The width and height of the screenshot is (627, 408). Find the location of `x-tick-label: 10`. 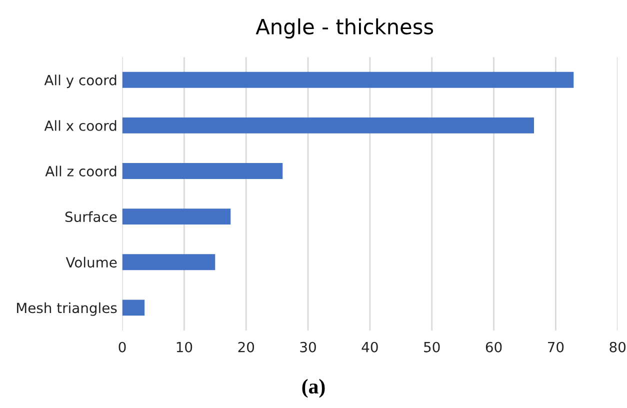

x-tick-label: 10 is located at coordinates (184, 347).